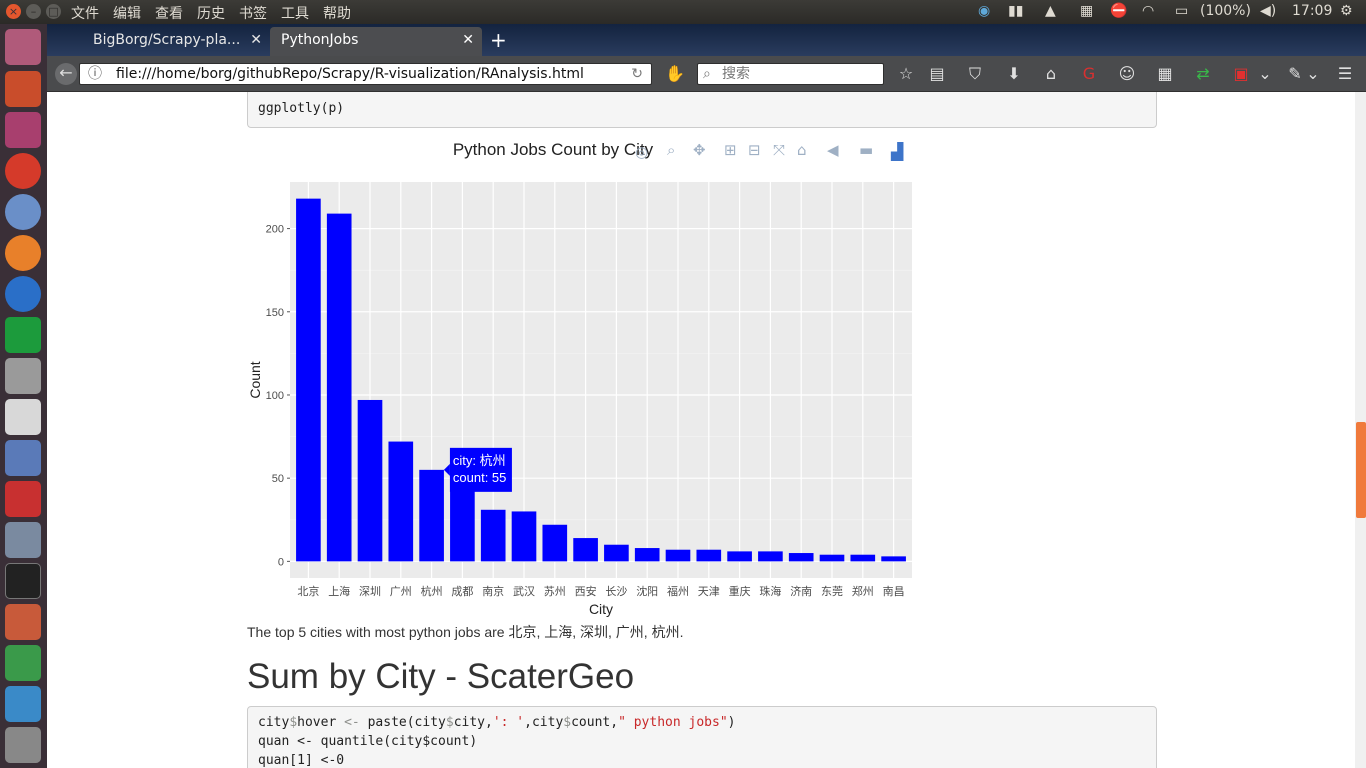 This screenshot has width=1366, height=768. Describe the element at coordinates (1345, 73) in the screenshot. I see `hamburger-menu-icon: ☰` at that location.